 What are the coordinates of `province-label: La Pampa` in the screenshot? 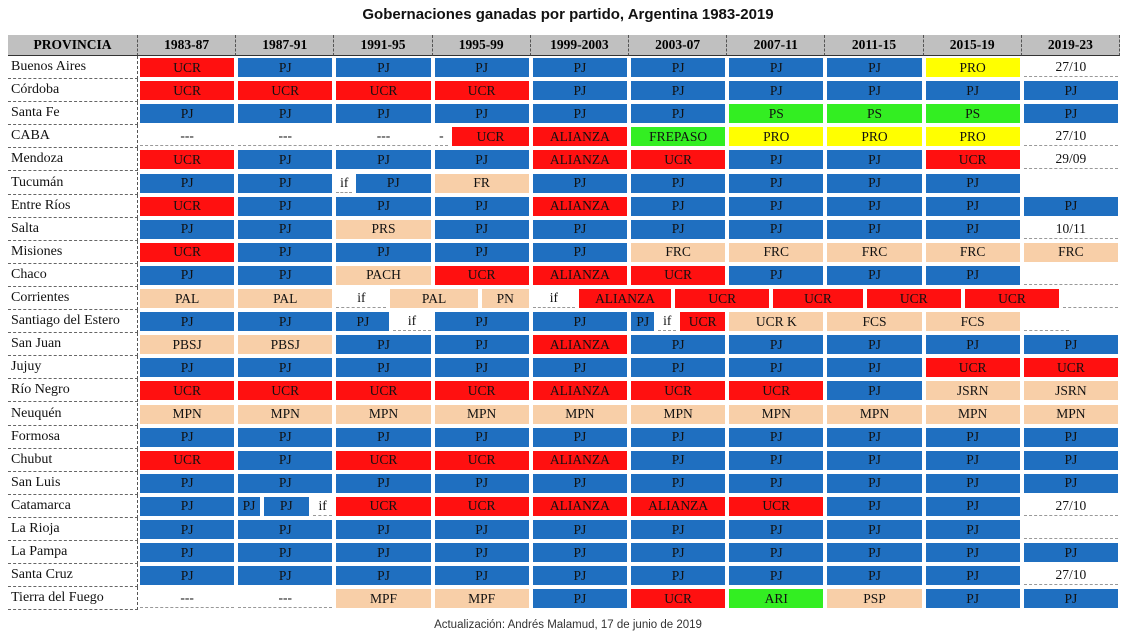 It's located at (73, 553).